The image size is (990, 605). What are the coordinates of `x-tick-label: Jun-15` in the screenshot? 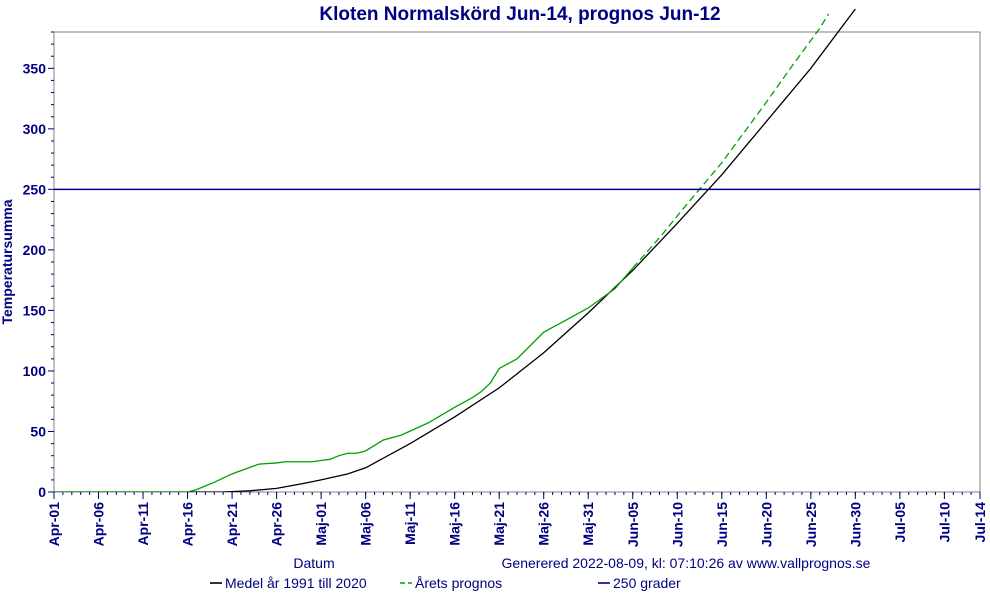 It's located at (722, 524).